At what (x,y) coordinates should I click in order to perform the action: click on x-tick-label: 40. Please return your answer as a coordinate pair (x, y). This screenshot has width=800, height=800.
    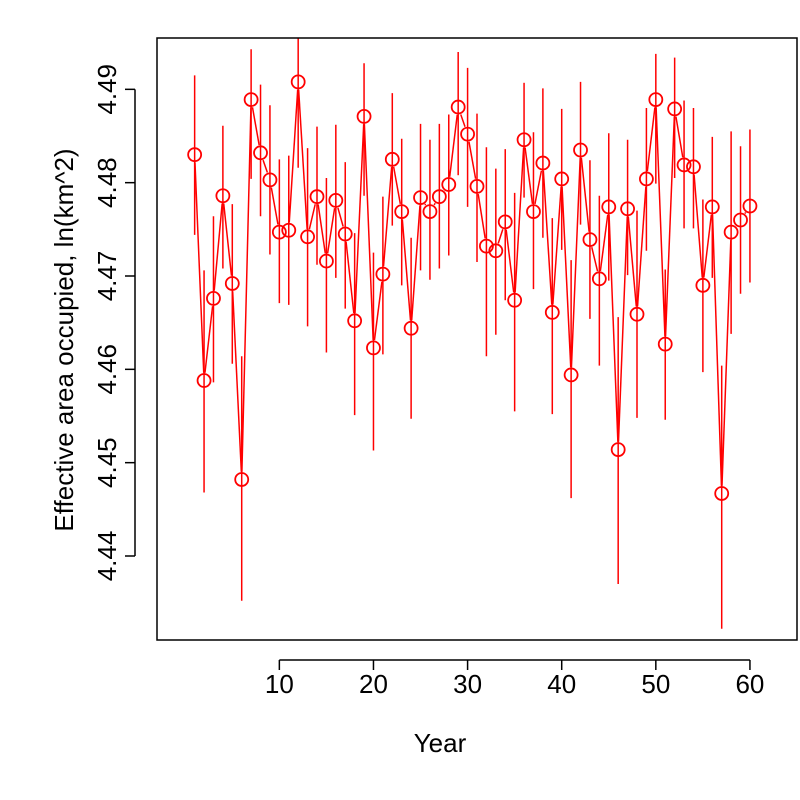
    Looking at the image, I should click on (561, 684).